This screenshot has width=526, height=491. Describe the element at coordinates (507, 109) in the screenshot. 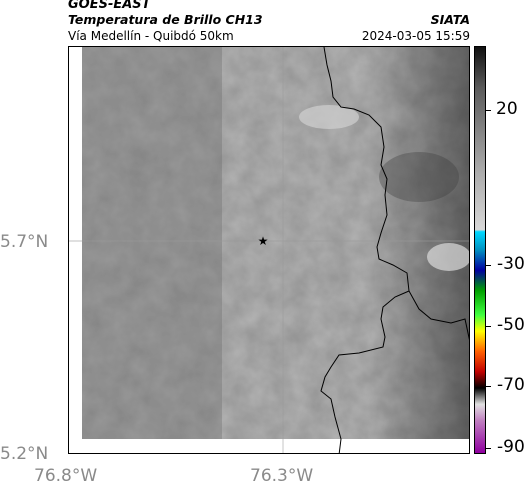

I see `colorbar-label-20: 20` at that location.